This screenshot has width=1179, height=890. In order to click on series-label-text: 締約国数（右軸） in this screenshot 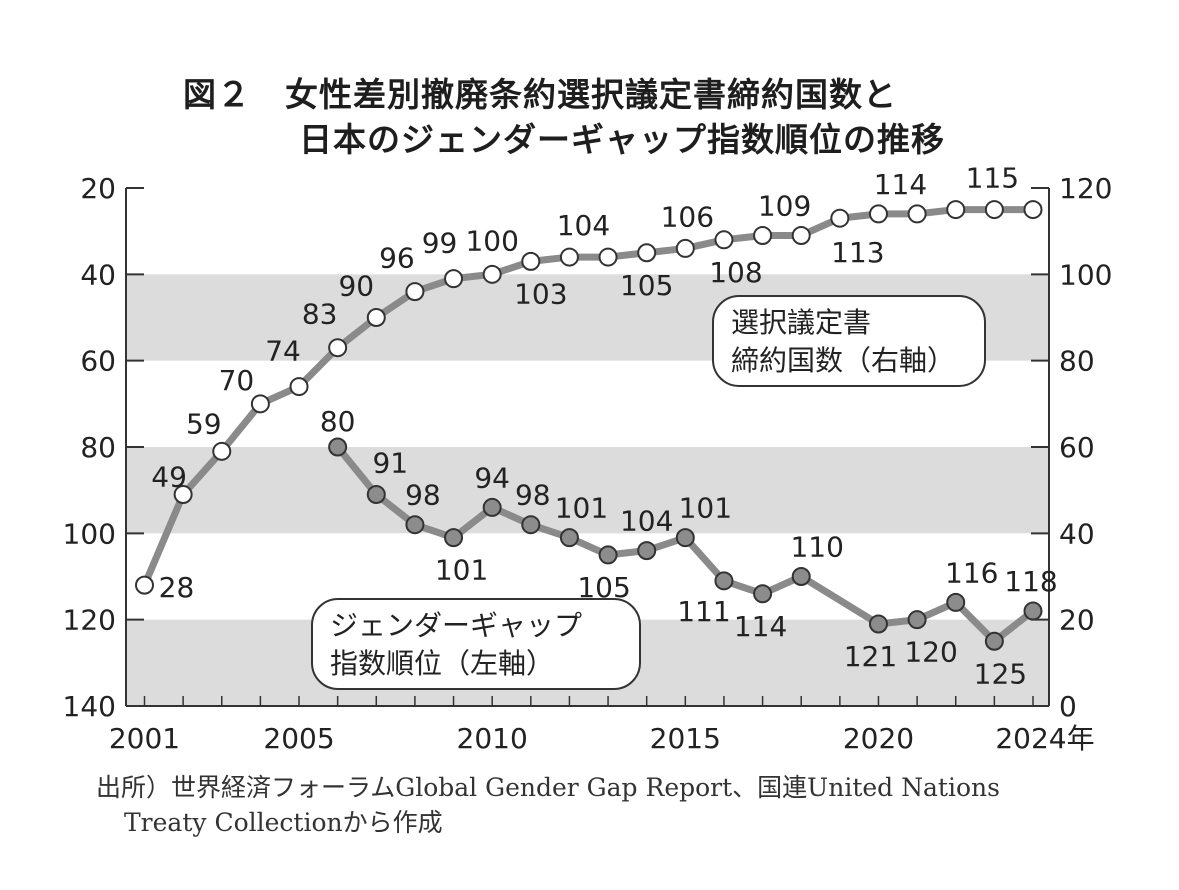, I will do `click(843, 360)`.